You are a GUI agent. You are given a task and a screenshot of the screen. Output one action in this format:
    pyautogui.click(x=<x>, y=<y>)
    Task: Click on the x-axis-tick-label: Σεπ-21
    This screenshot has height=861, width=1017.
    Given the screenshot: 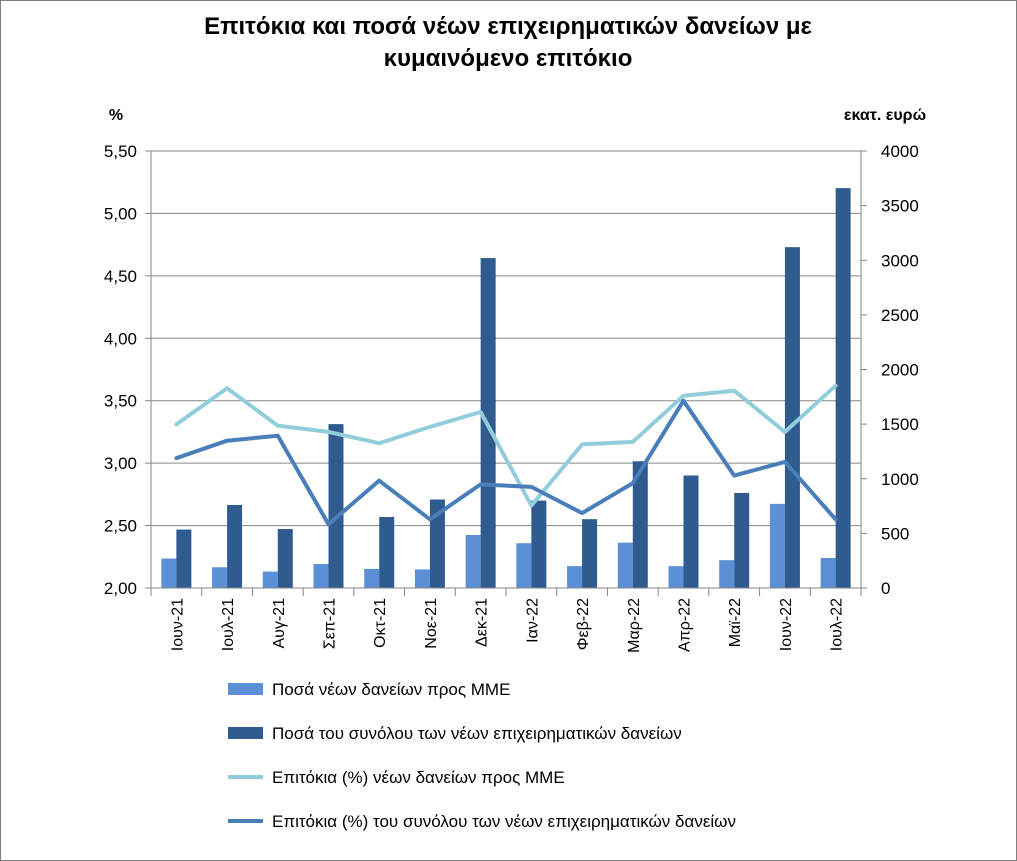 What is the action you would take?
    pyautogui.click(x=330, y=623)
    